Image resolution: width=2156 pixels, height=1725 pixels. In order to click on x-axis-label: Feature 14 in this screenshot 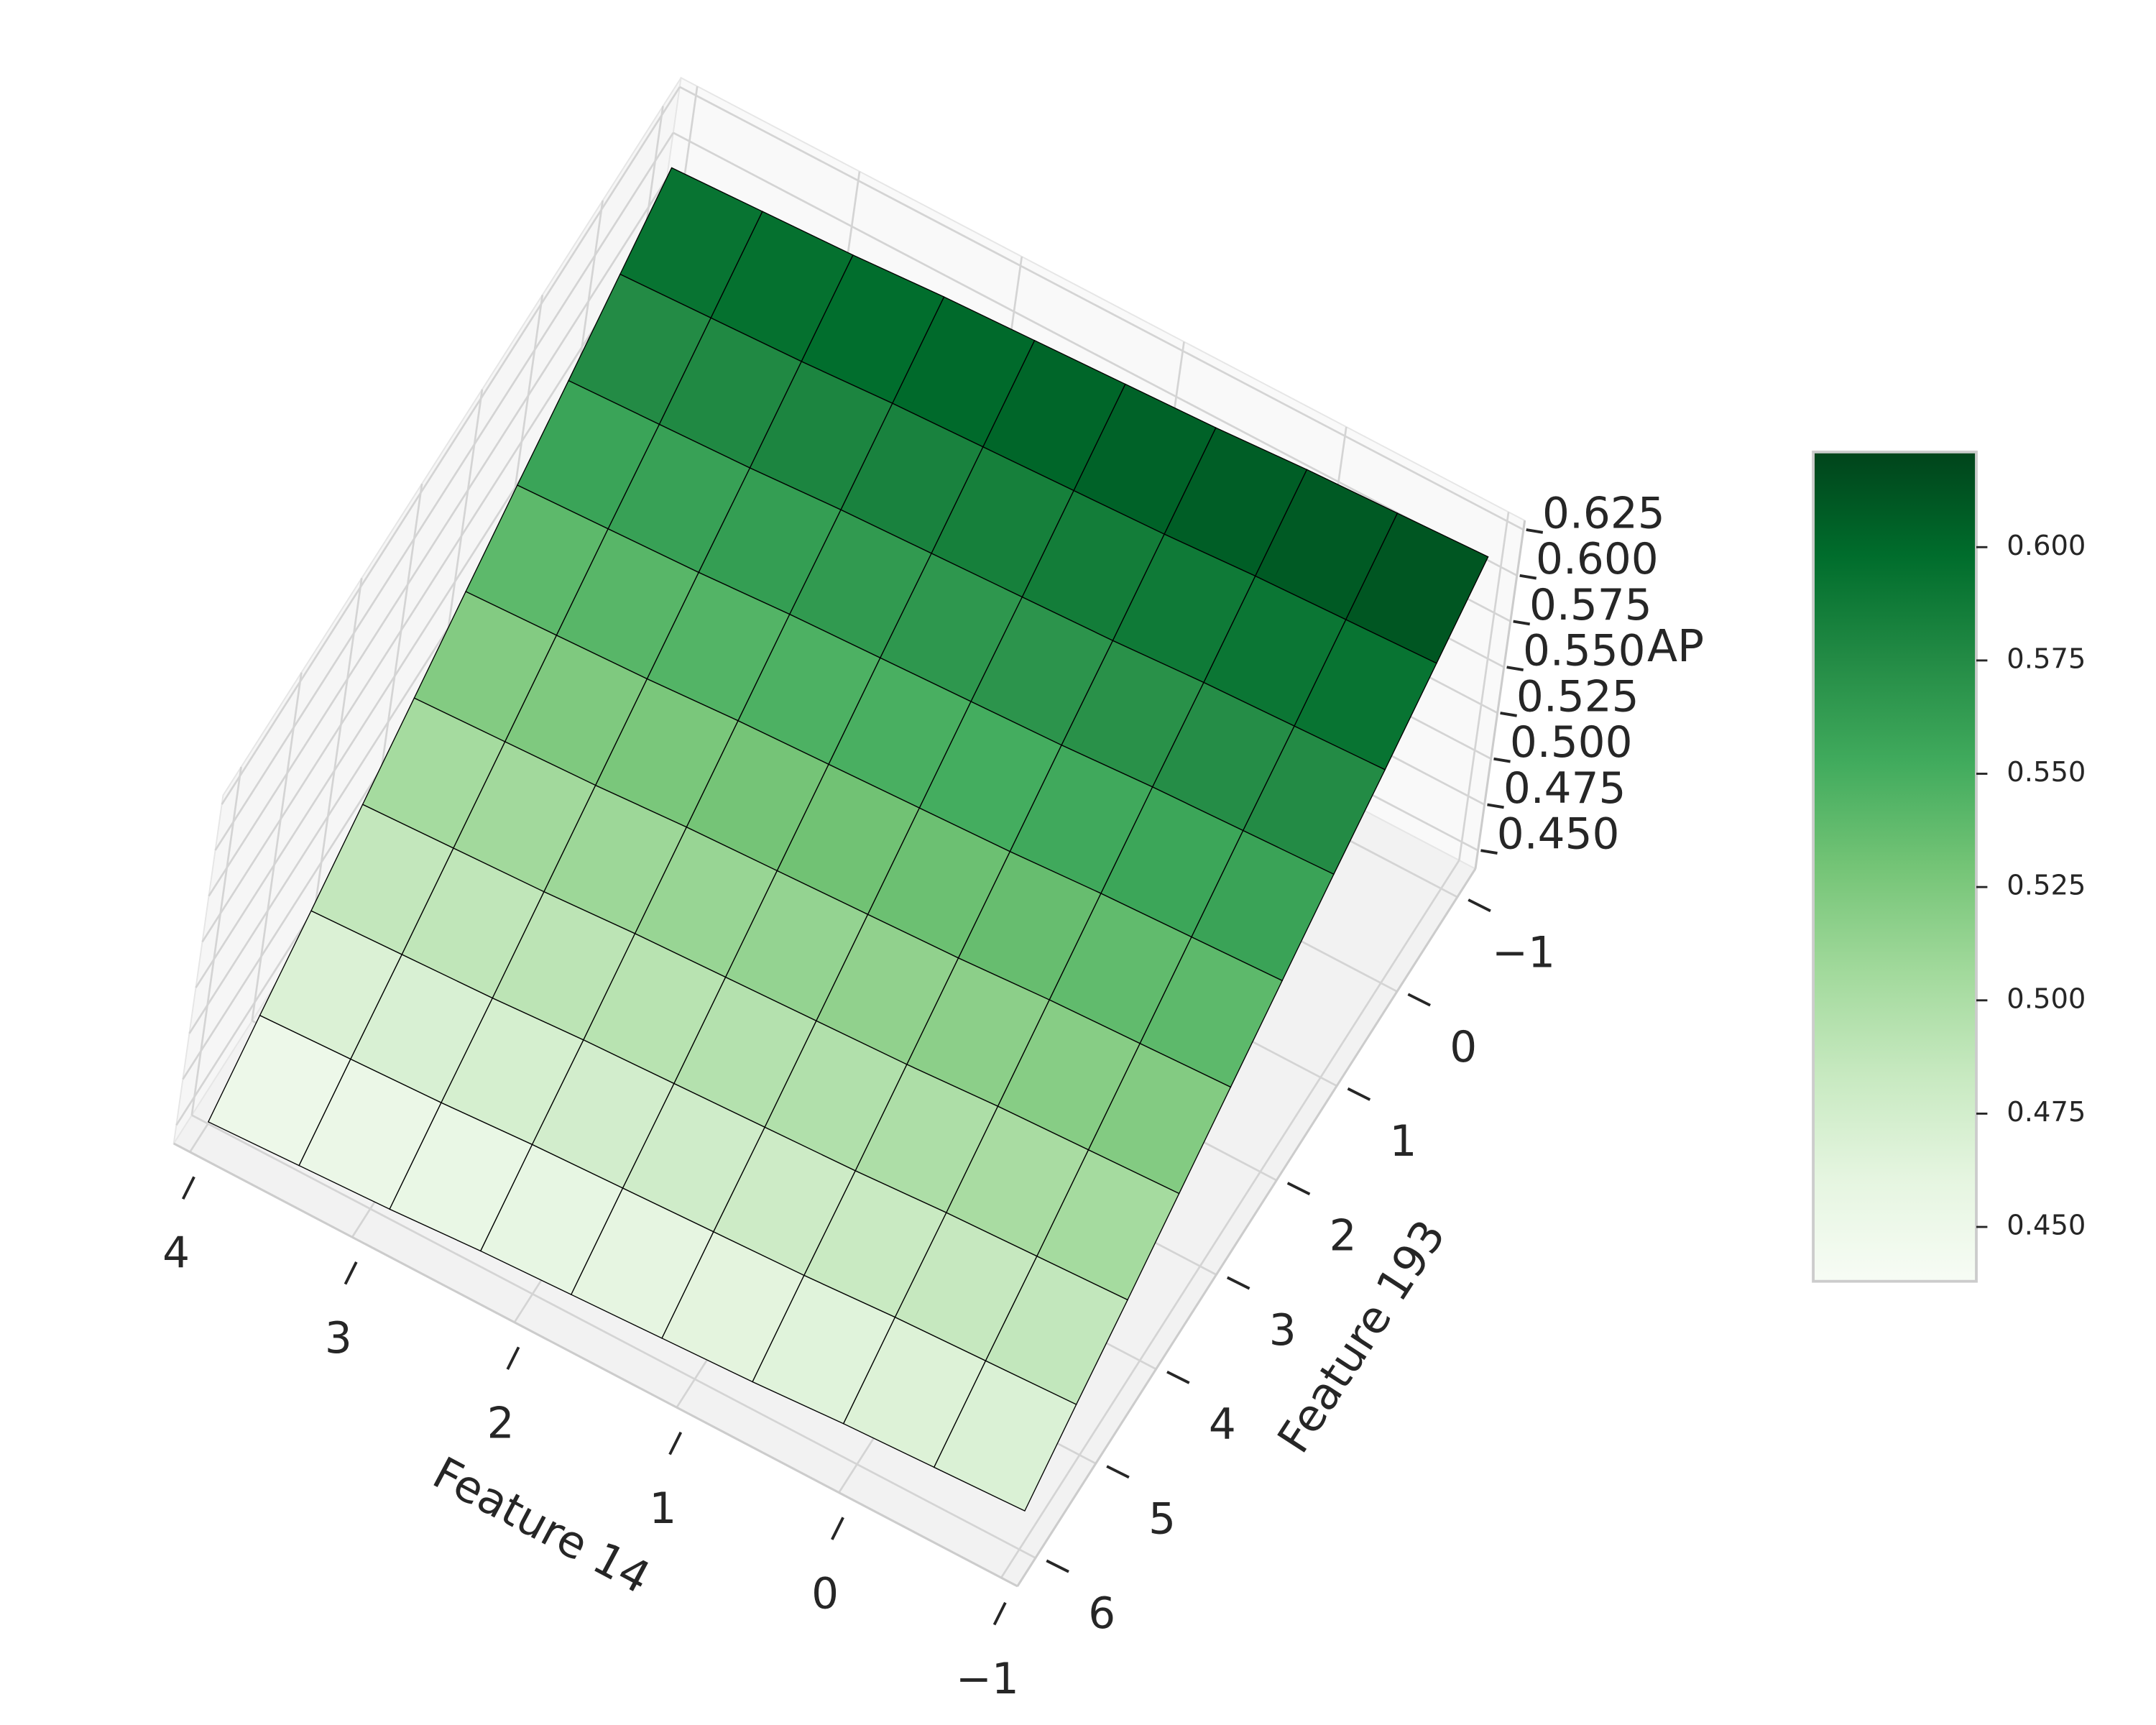, I will do `click(541, 1525)`.